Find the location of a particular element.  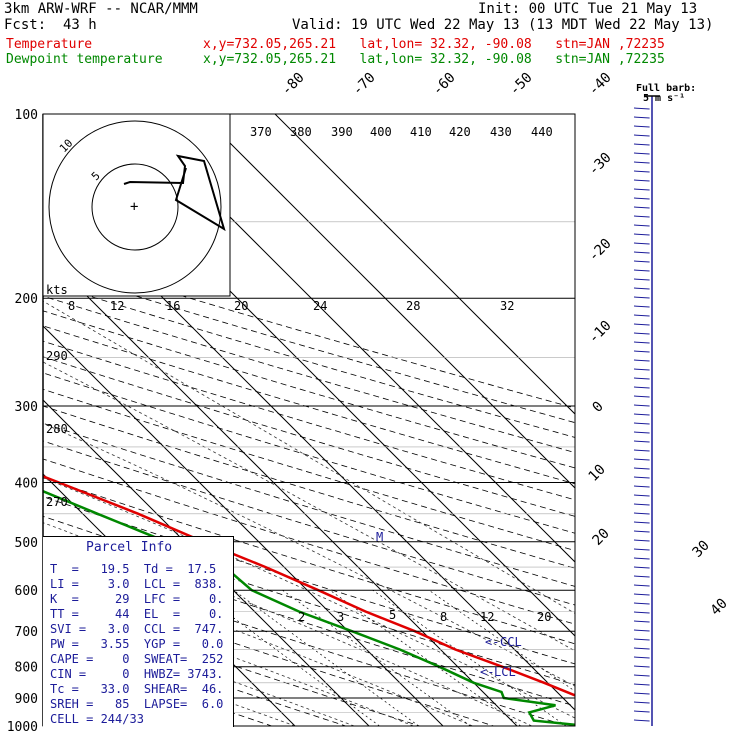

temperature-tick-label: -70 is located at coordinates (364, 84).